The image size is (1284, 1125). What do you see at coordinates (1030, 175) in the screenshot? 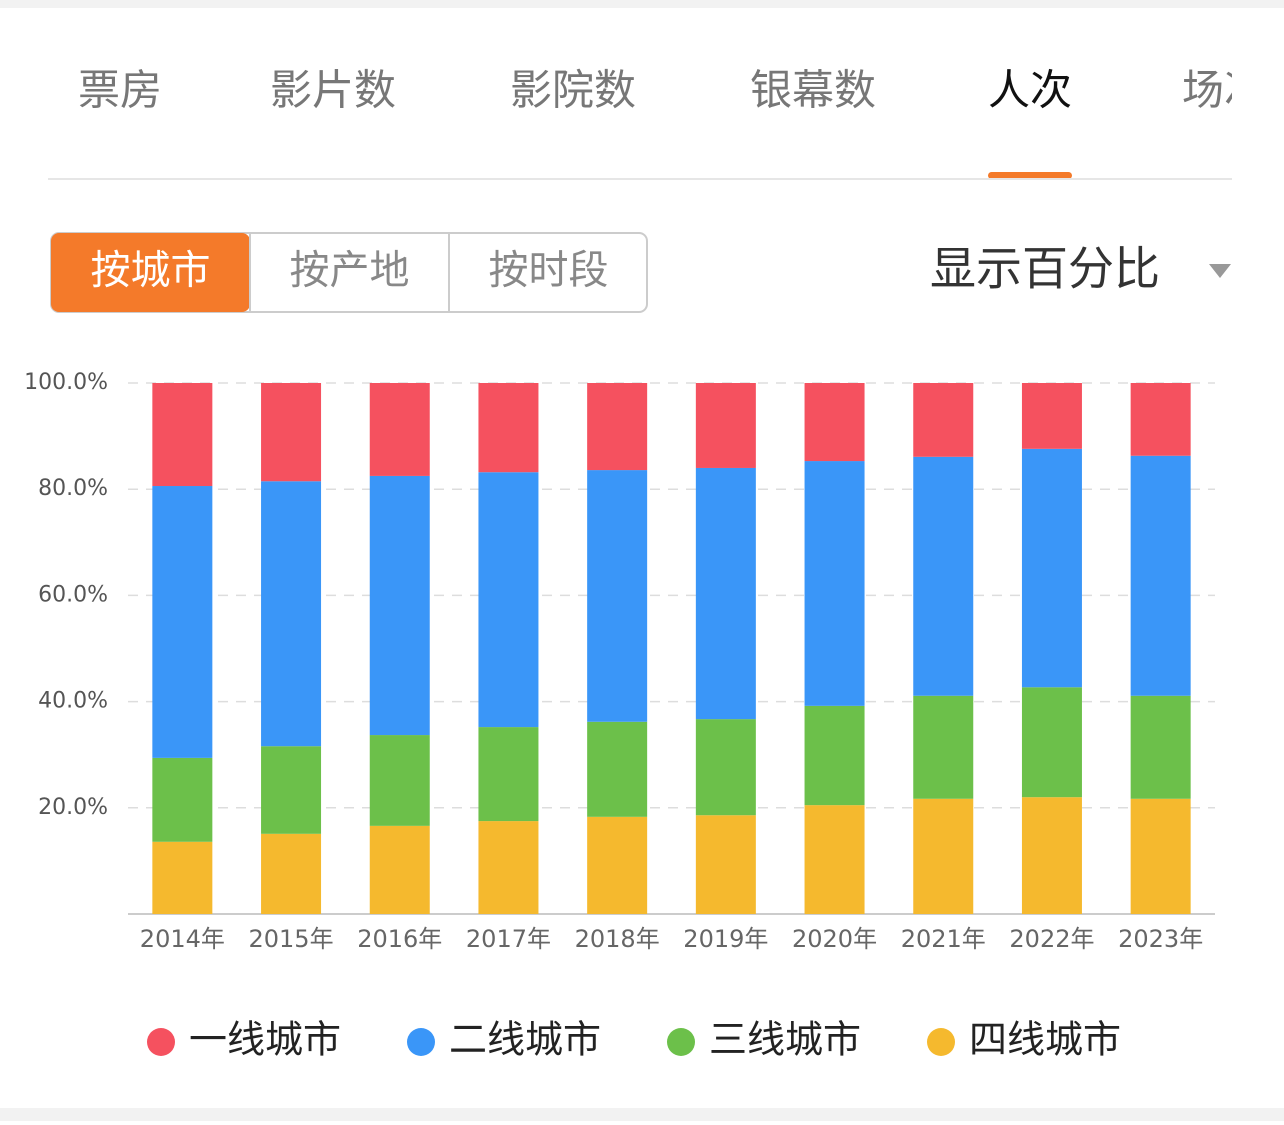
I see `active-tab-indicator` at bounding box center [1030, 175].